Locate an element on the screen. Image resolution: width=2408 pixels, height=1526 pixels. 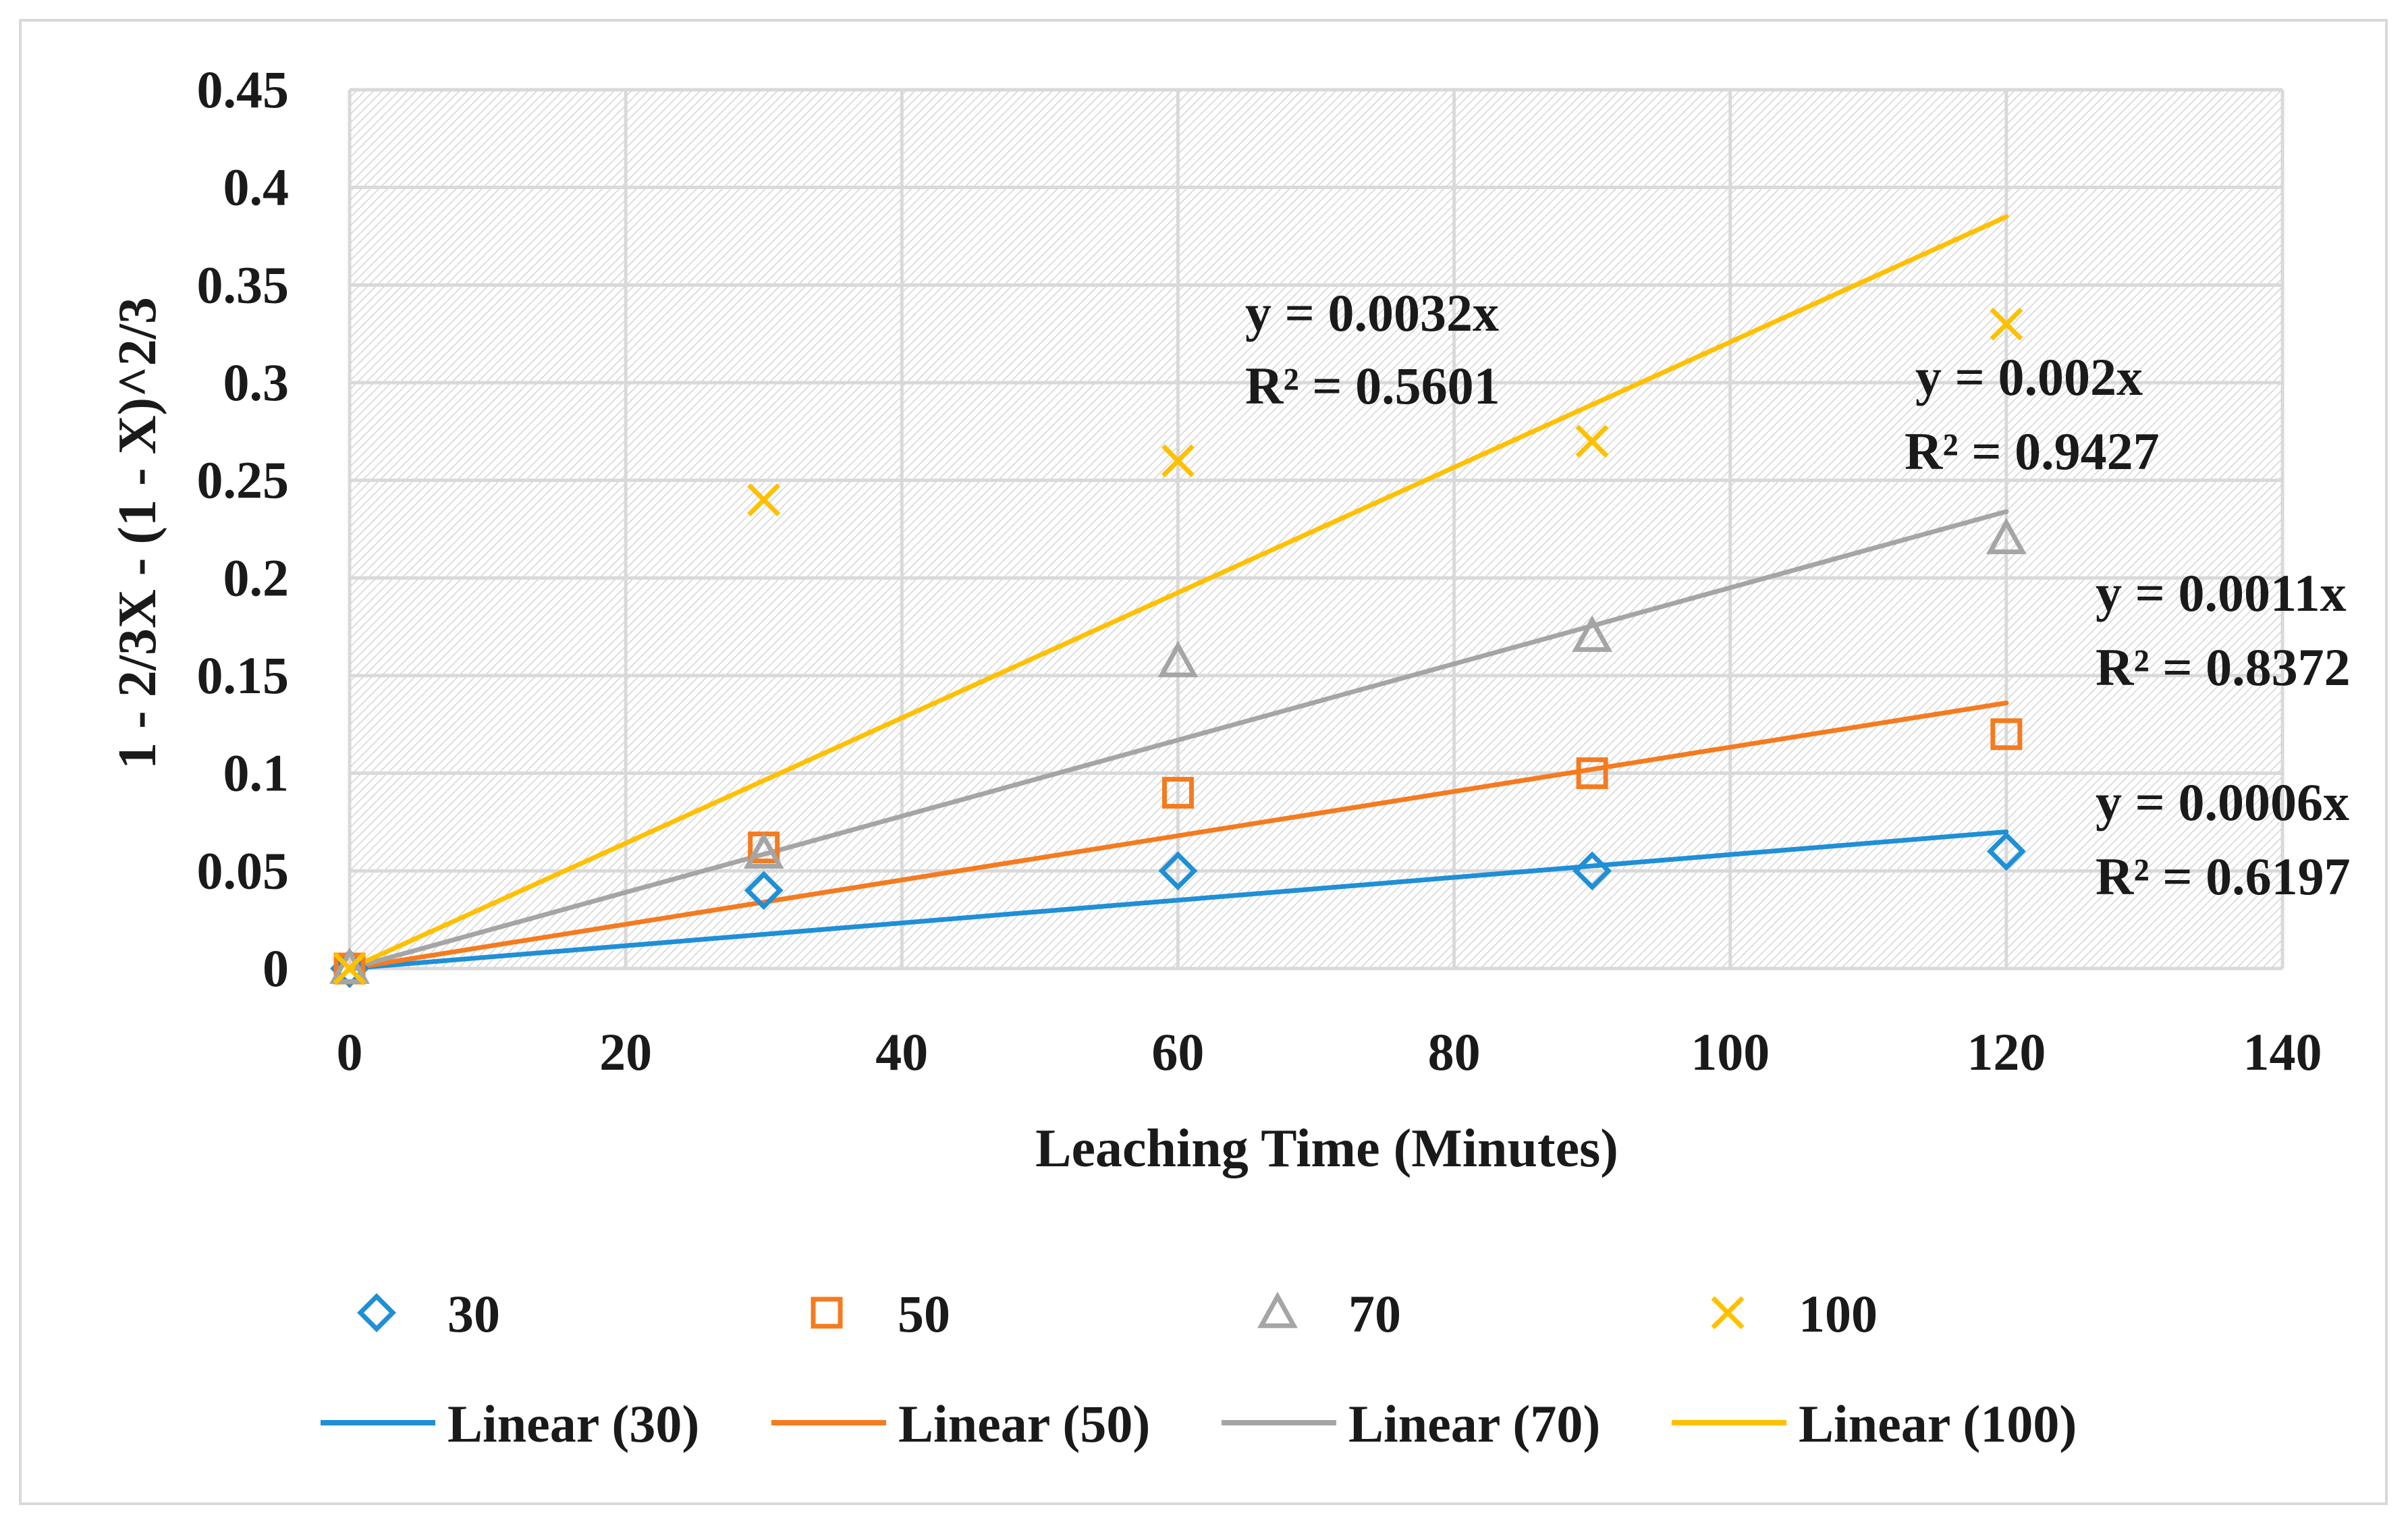
y-tick-label: 0.2 is located at coordinates (256, 577).